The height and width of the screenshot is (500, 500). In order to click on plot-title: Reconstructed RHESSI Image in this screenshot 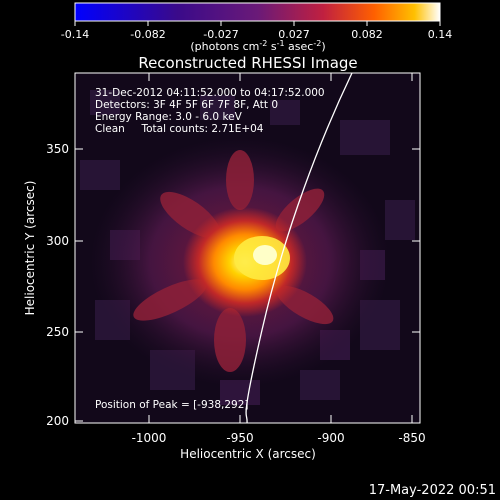, I will do `click(247, 63)`.